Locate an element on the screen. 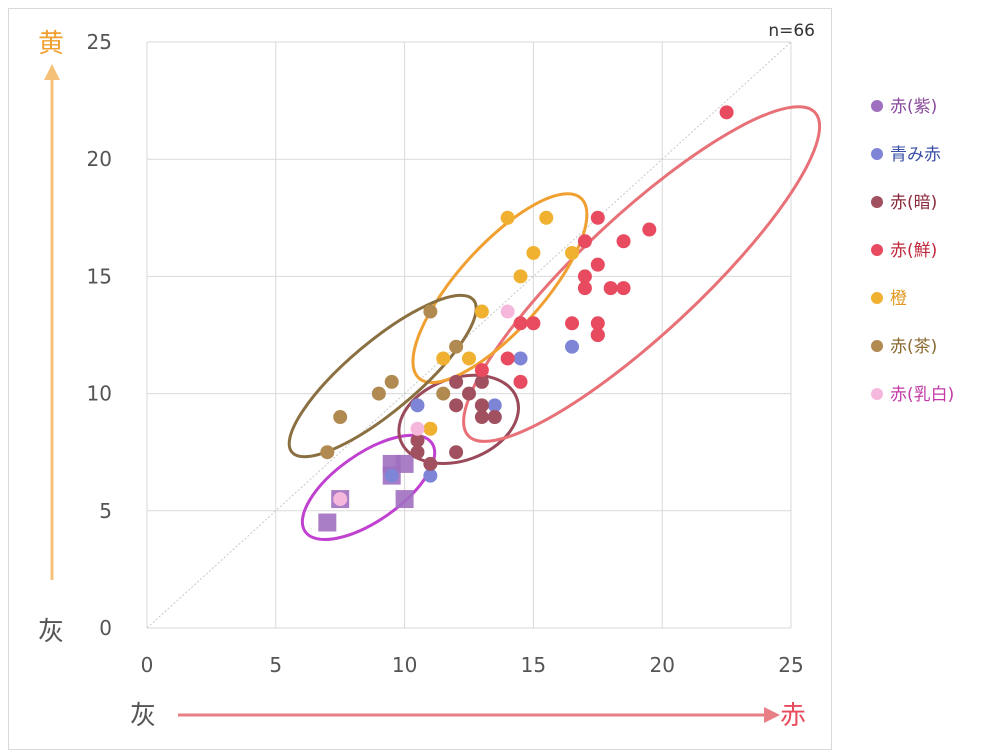  y-axis-low-label: 灰 is located at coordinates (51, 632).